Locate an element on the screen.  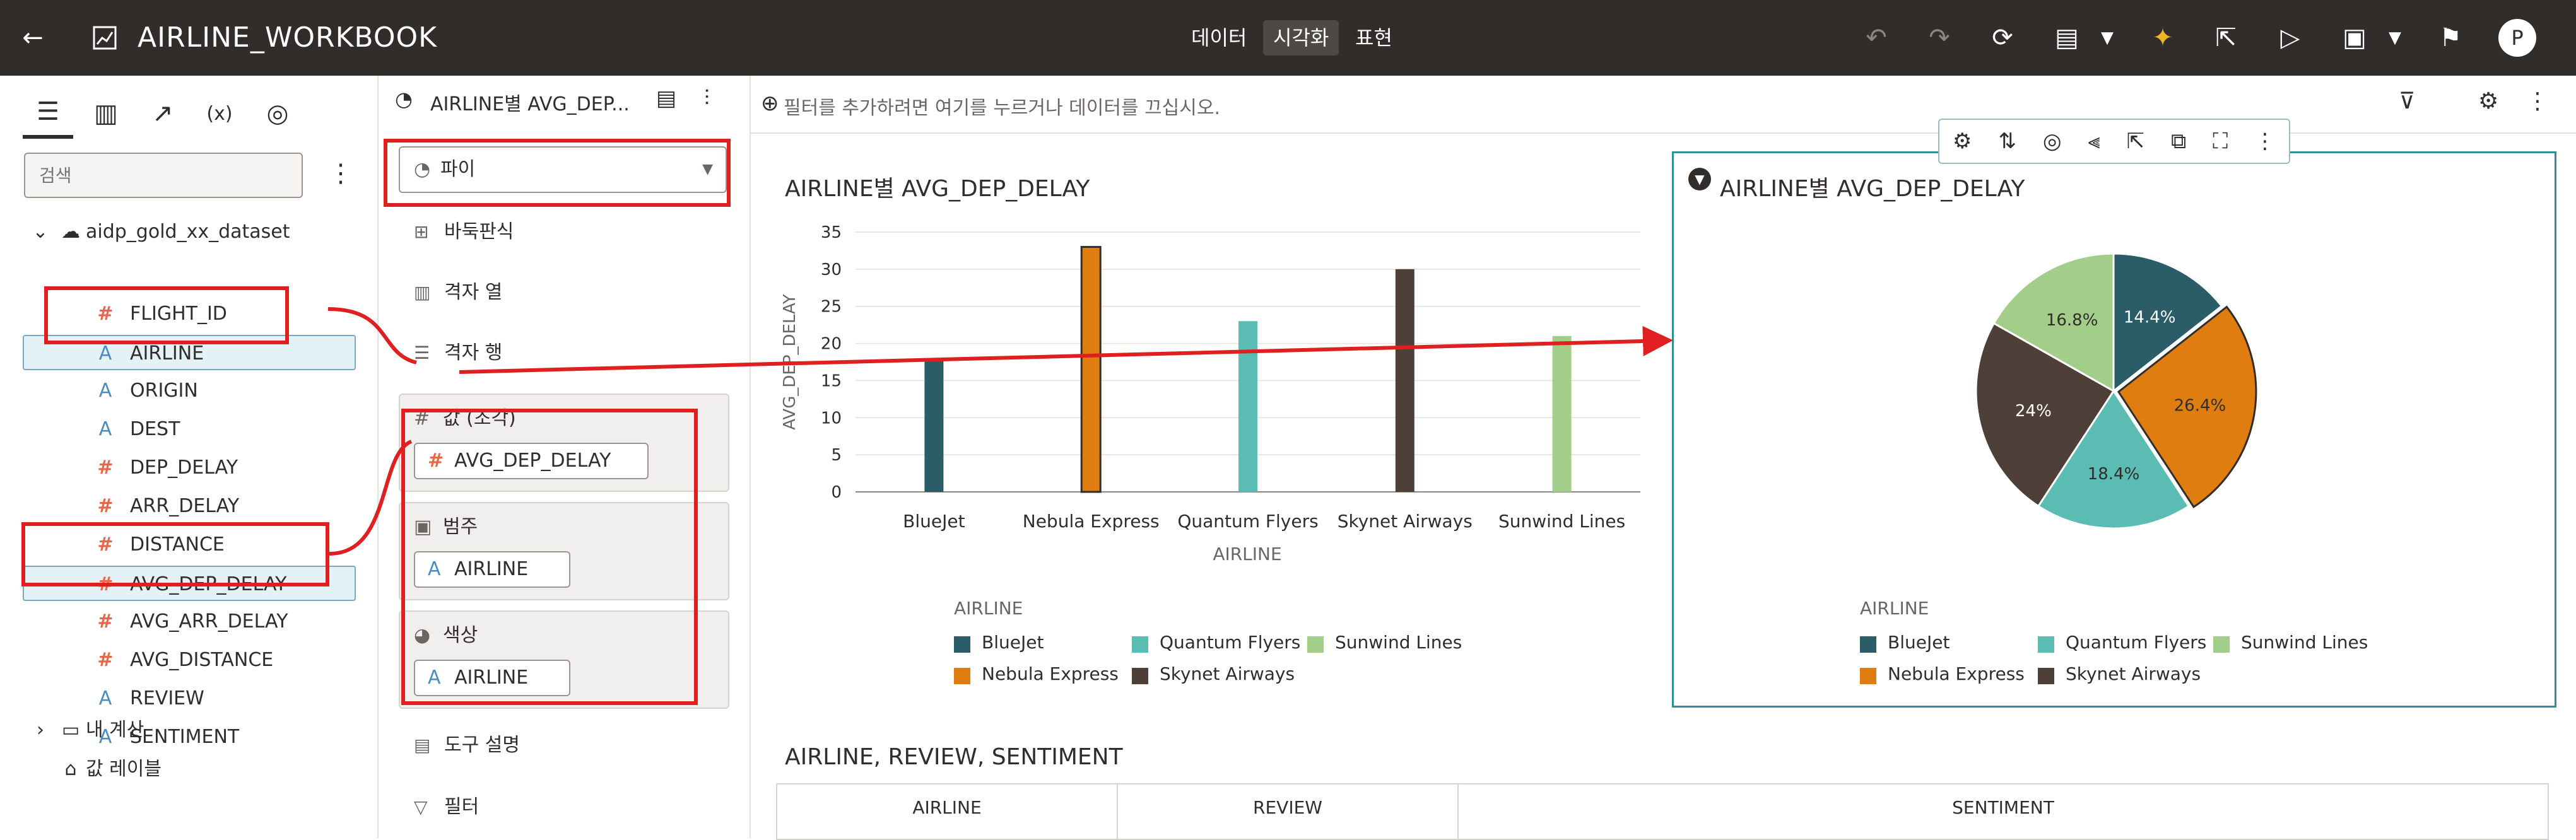
bar-nebula-express is located at coordinates (1091, 369).